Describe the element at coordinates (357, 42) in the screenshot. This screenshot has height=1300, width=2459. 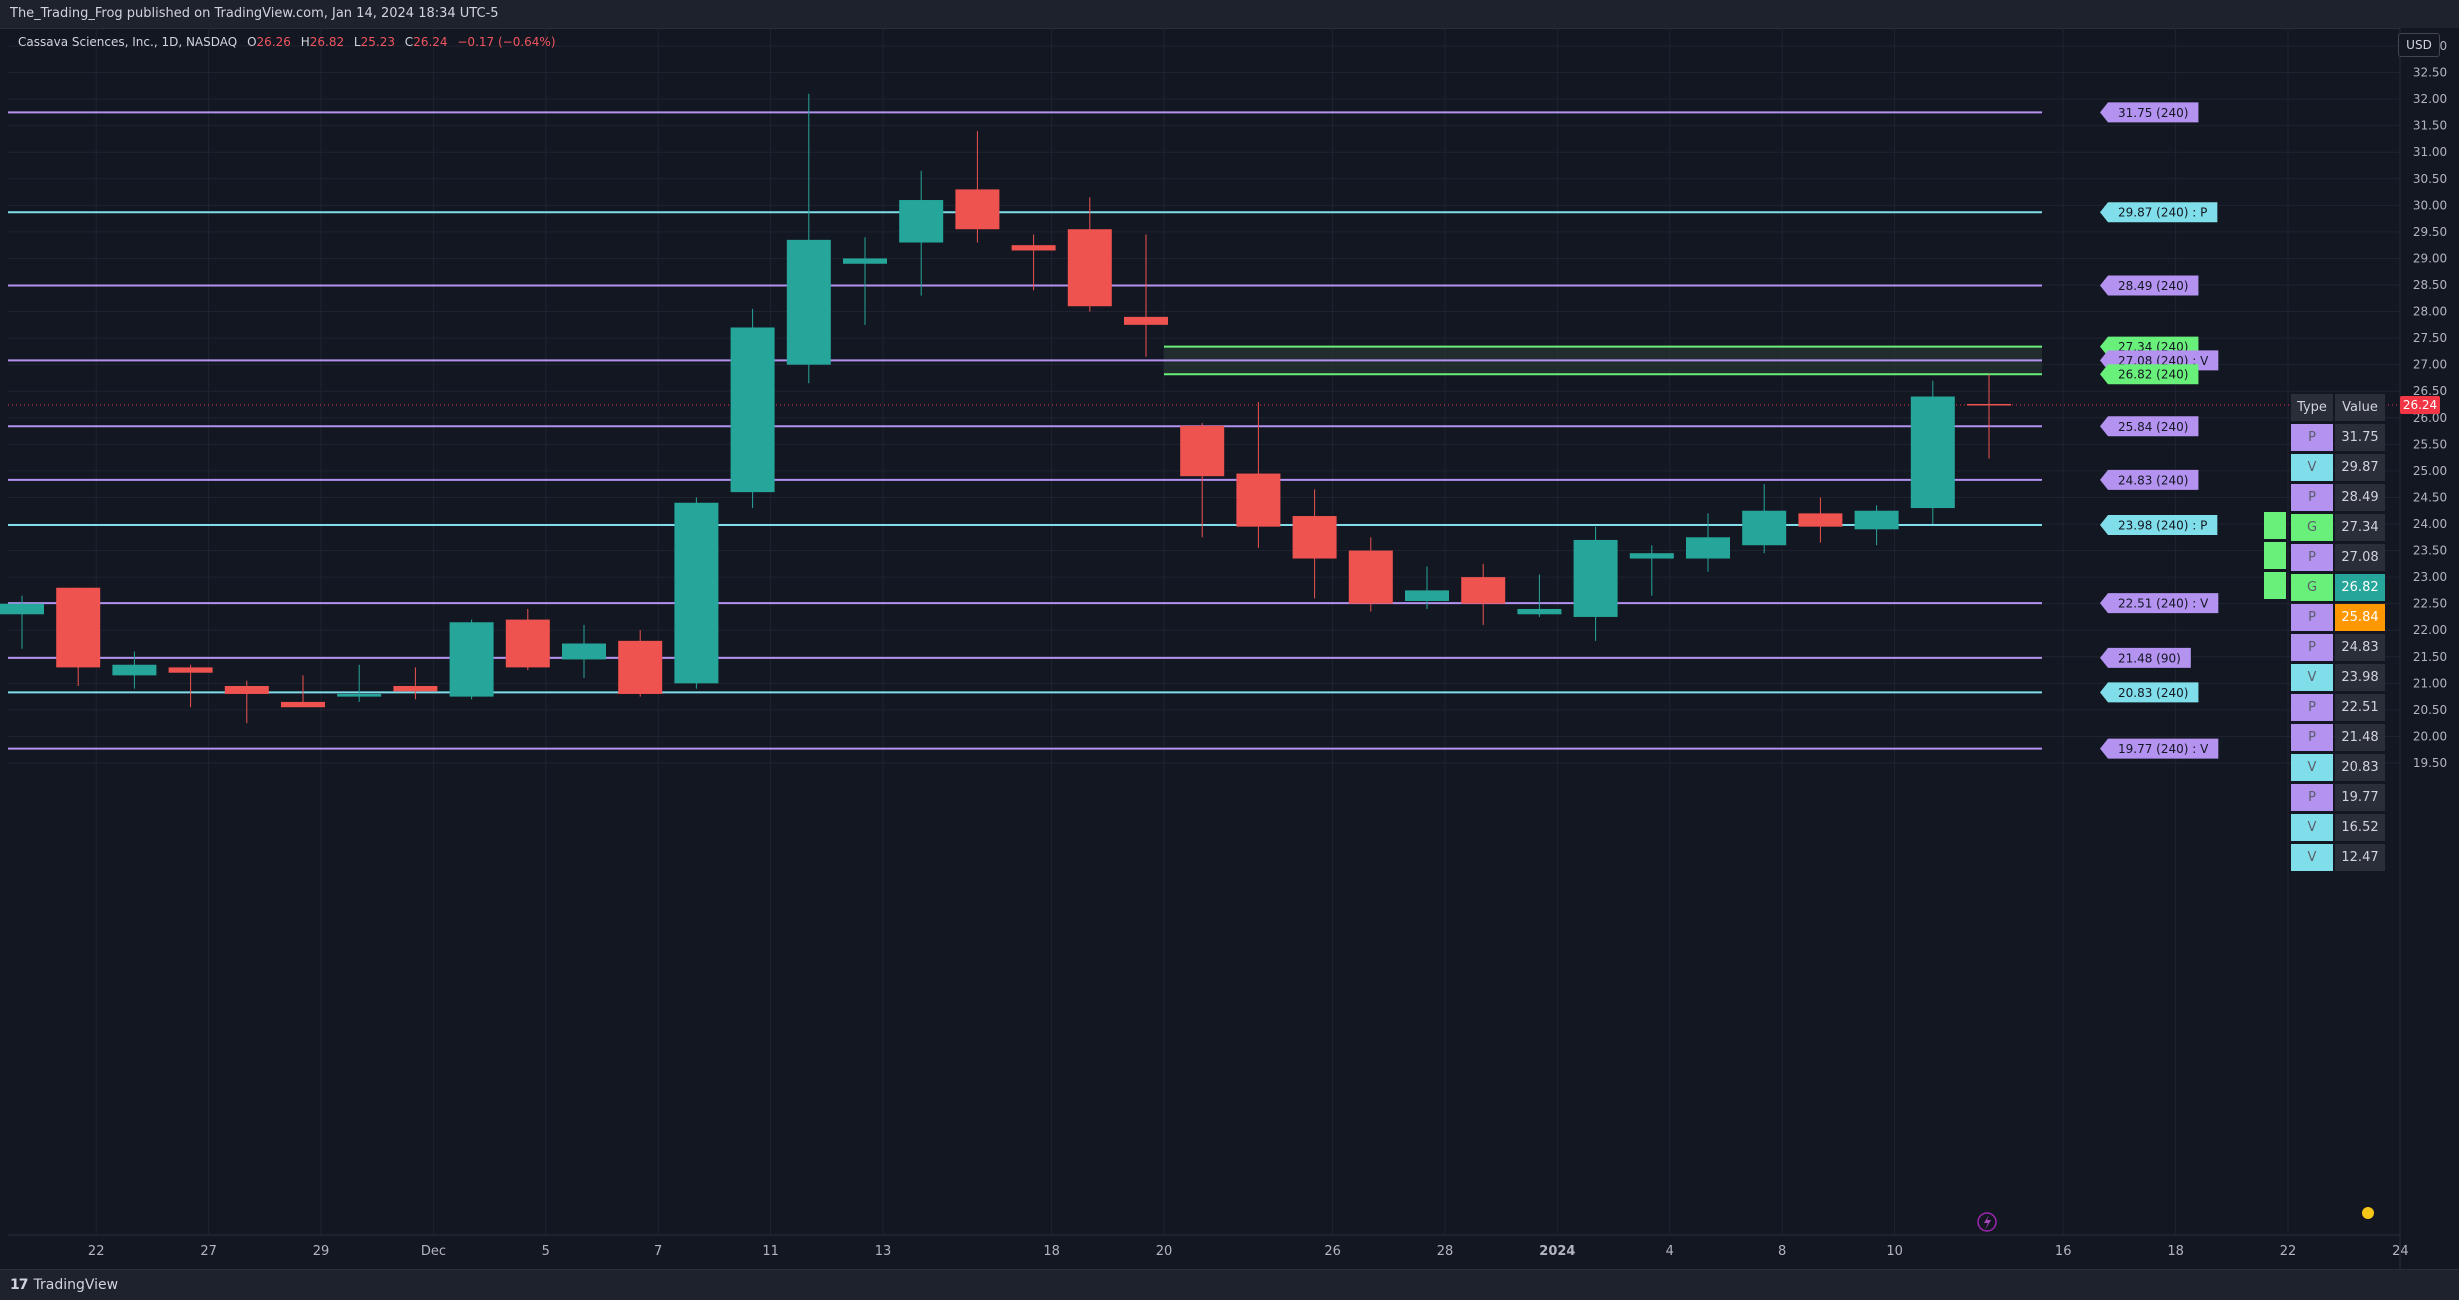
I see `low-label: L` at that location.